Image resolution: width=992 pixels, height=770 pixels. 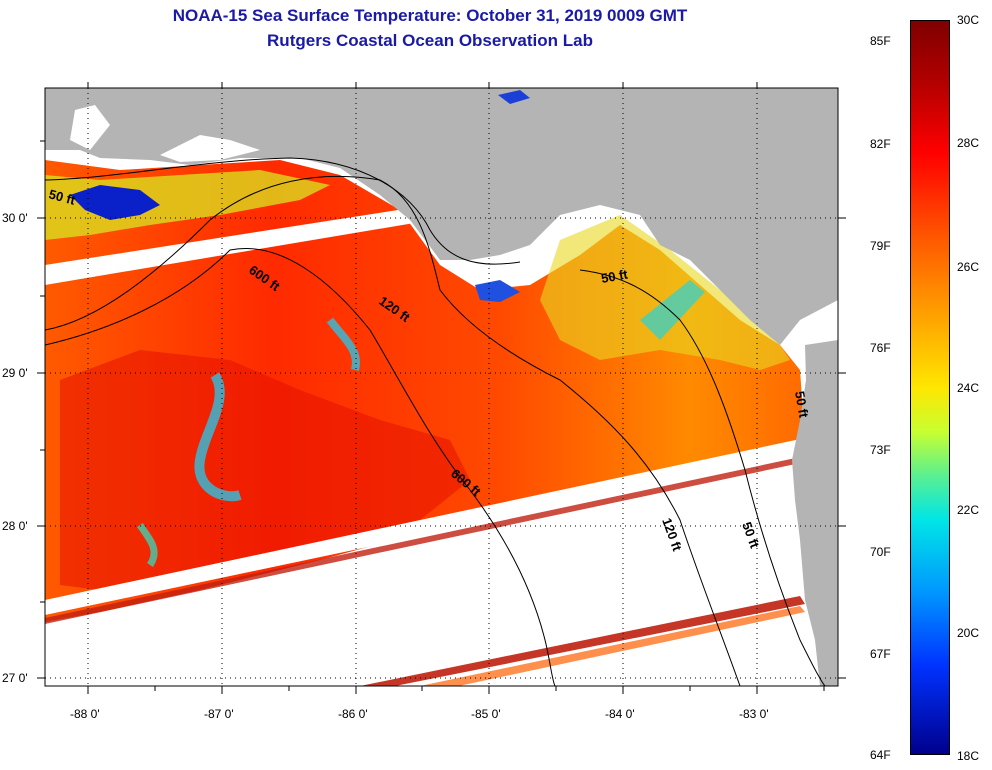 I want to click on colorbar-f-label: 85F, so click(x=880, y=41).